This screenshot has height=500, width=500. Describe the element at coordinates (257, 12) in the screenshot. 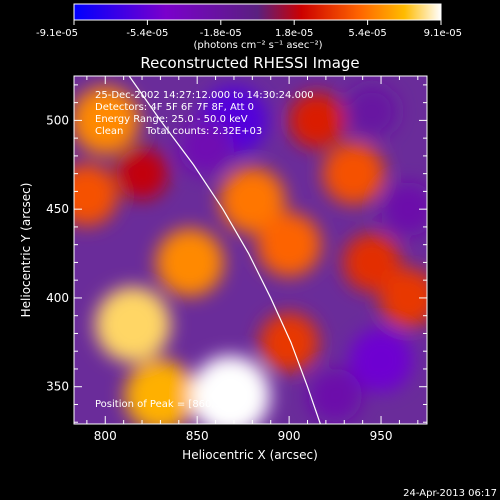

I see `colorbar` at that location.